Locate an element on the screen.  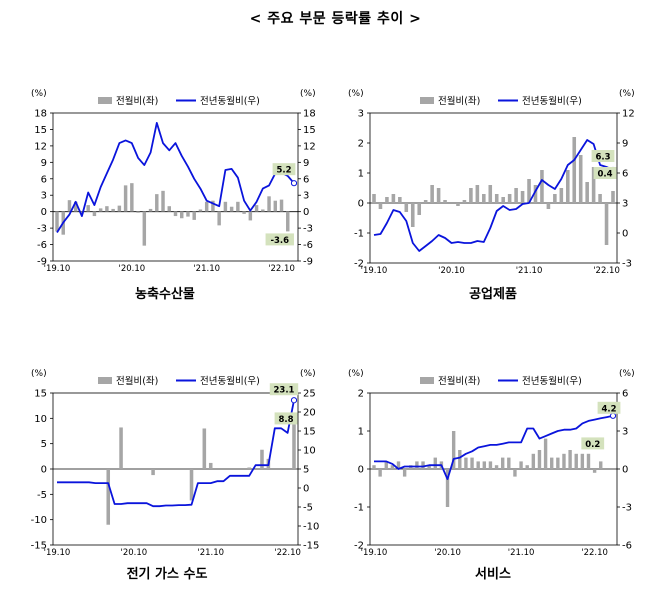
chart3-right-unit: (%) is located at coordinates (308, 374).